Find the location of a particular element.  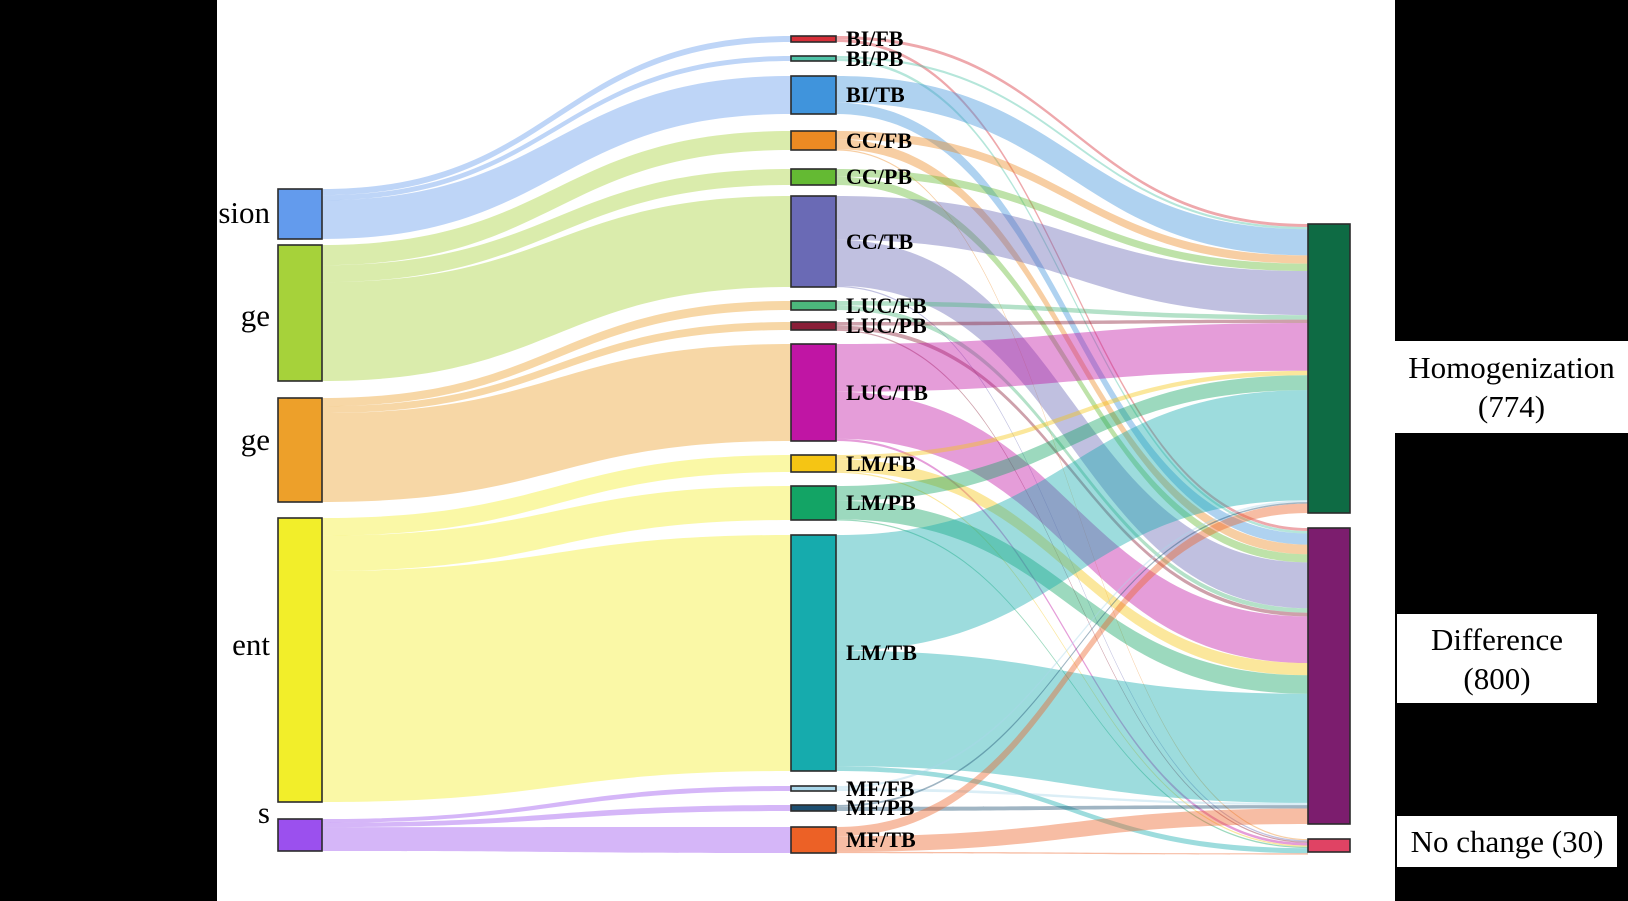

flow-MF-FB-D is located at coordinates (1072, 797).